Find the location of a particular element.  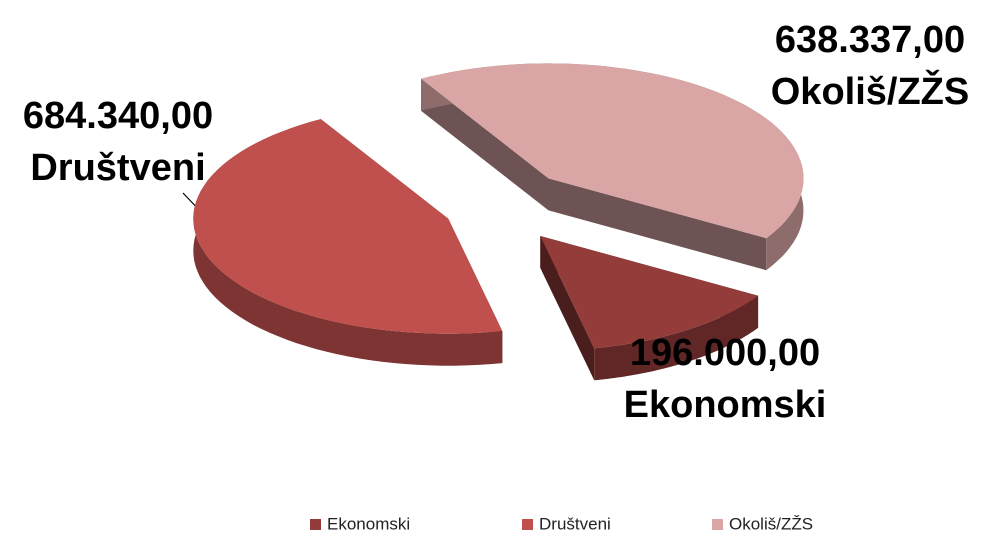

data-label-category: Okoliš/ZŽS is located at coordinates (870, 91).